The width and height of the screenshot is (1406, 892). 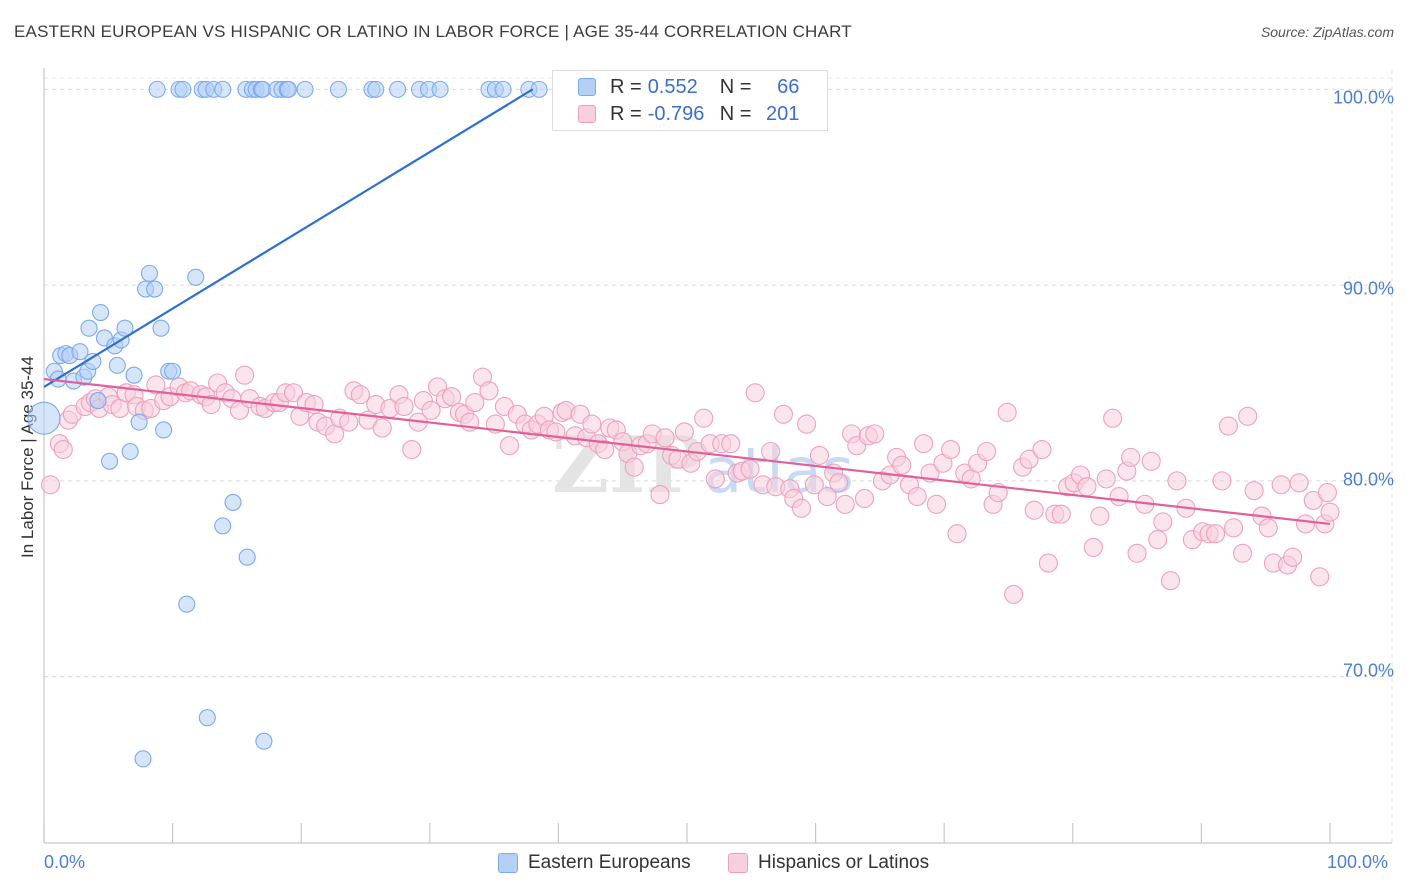 What do you see at coordinates (508, 863) in the screenshot?
I see `bottom-legend-swatch-blue` at bounding box center [508, 863].